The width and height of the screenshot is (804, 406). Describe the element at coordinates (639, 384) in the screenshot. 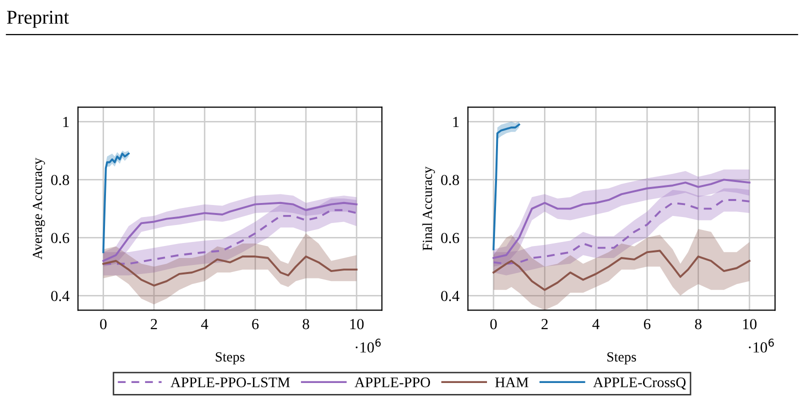

I see `legend-label: APPLE-CrossQ` at that location.